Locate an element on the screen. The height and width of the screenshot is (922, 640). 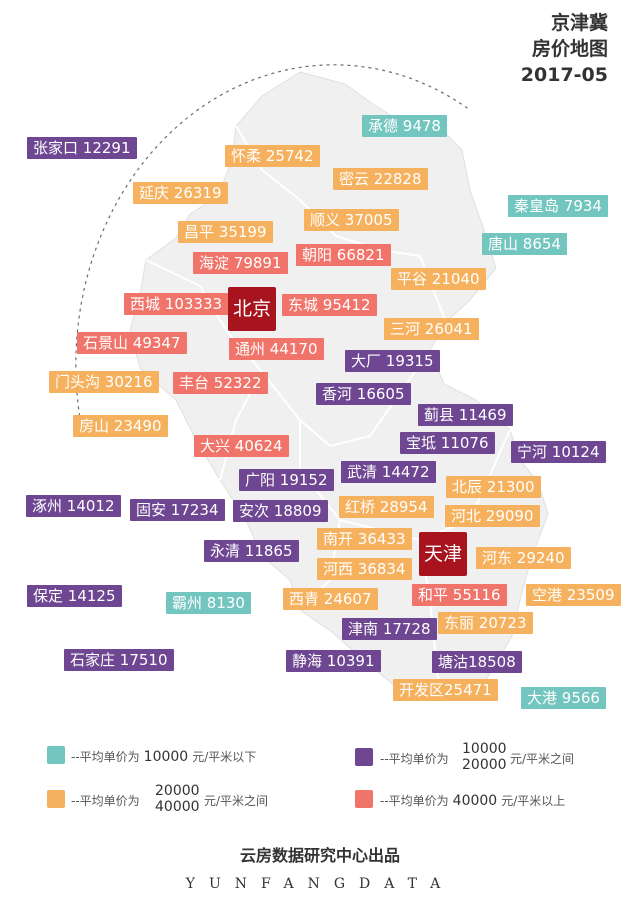
legend-prefix-orange: --平均单价为 is located at coordinates (105, 801).